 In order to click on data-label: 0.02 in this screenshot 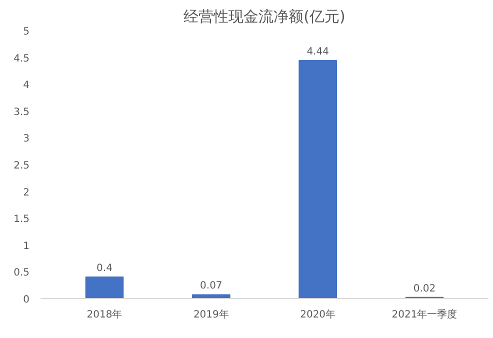, I will do `click(424, 288)`.